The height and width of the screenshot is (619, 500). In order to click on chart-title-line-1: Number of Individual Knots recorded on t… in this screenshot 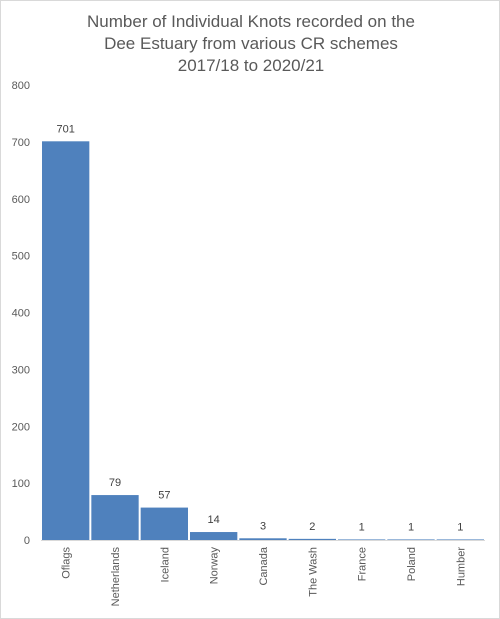, I will do `click(251, 21)`.